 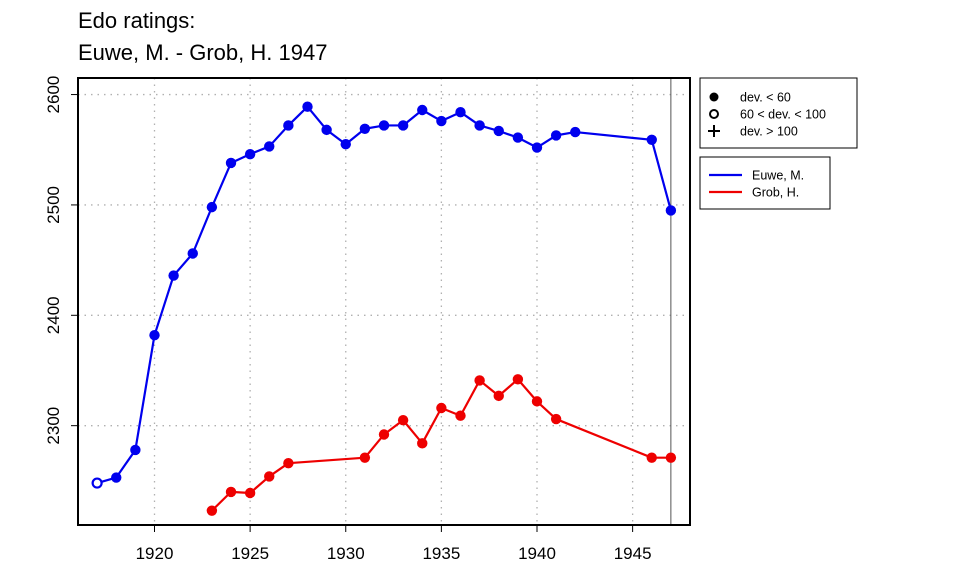 I want to click on series-legend-label: Grob, H., so click(x=775, y=193).